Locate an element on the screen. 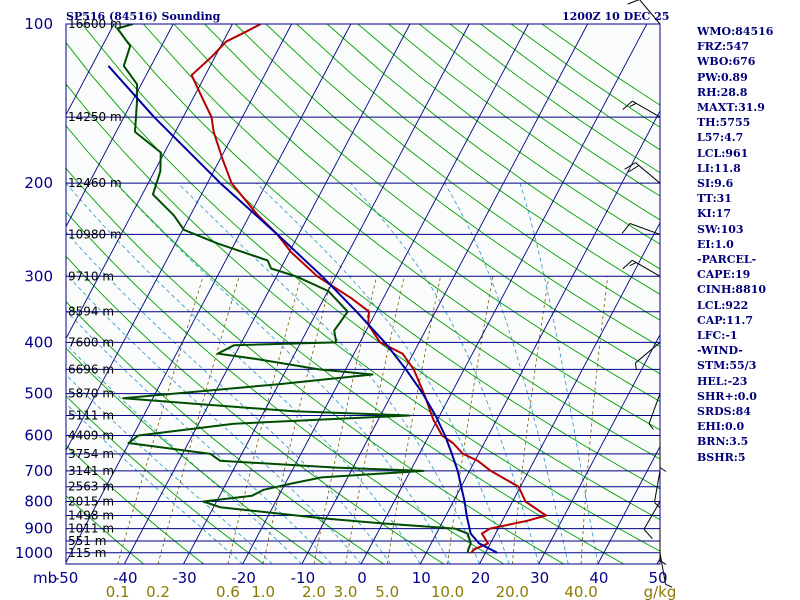  index-item: FRZ:547 is located at coordinates (723, 47).